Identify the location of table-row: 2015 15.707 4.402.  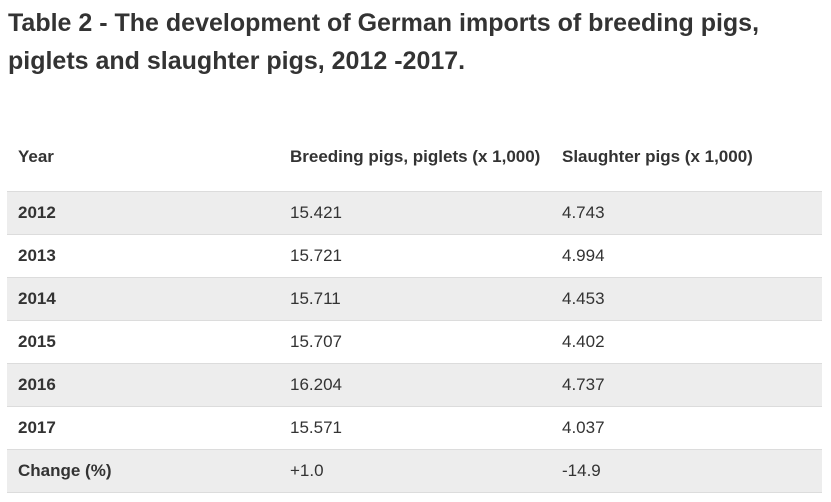
(414, 342).